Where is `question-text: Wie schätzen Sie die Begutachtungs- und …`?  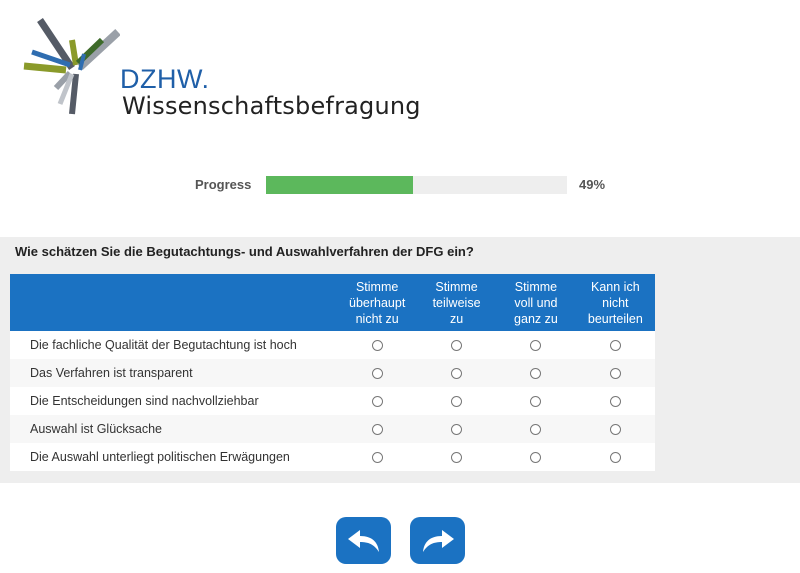 question-text: Wie schätzen Sie die Begutachtungs- und … is located at coordinates (244, 251).